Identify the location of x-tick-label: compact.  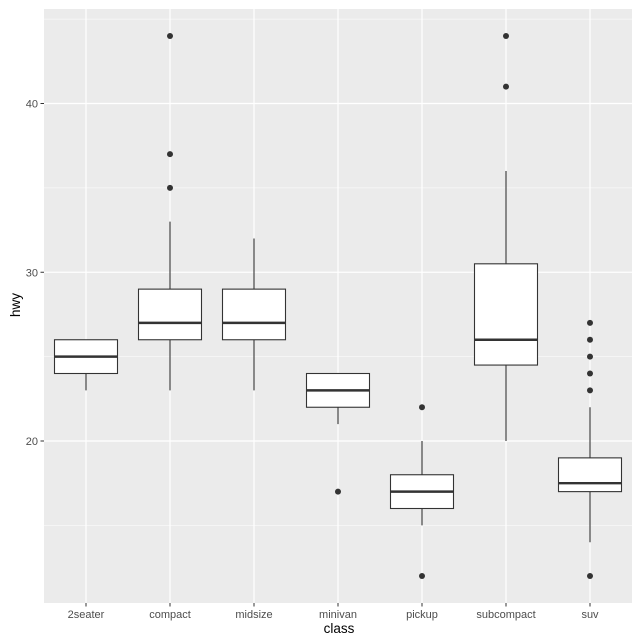
(170, 615).